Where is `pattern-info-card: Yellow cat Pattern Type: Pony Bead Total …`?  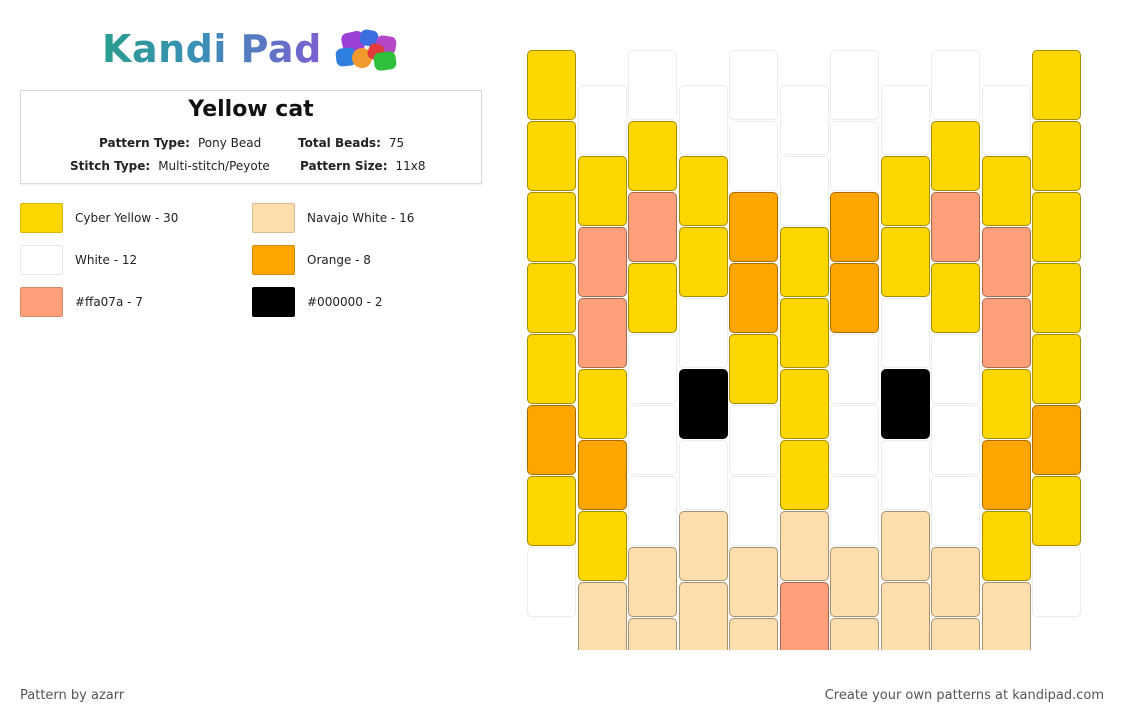
pattern-info-card: Yellow cat Pattern Type: Pony Bead Total … is located at coordinates (251, 137).